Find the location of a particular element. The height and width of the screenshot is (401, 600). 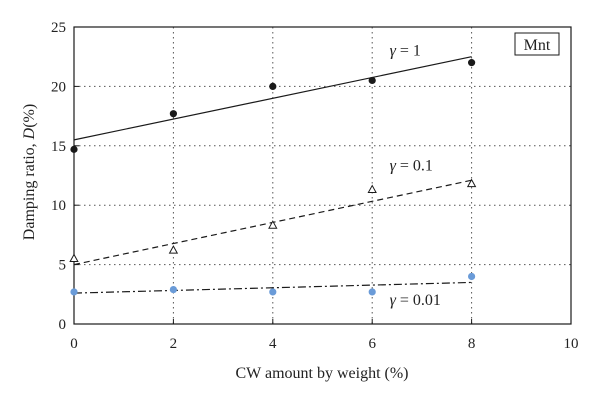

x-axis-label: CW amount by weight (%) is located at coordinates (321, 373).